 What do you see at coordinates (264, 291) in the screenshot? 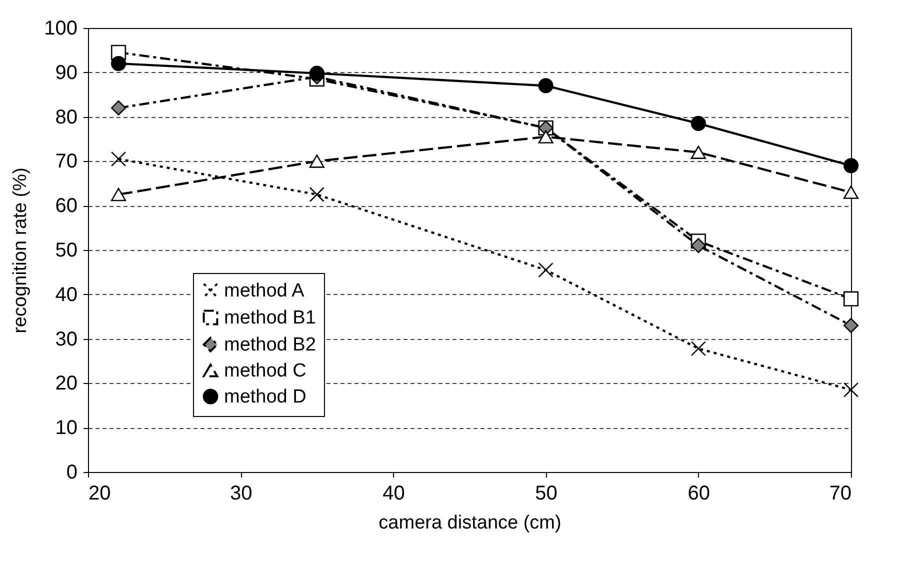
I see `legend-label: method A` at bounding box center [264, 291].